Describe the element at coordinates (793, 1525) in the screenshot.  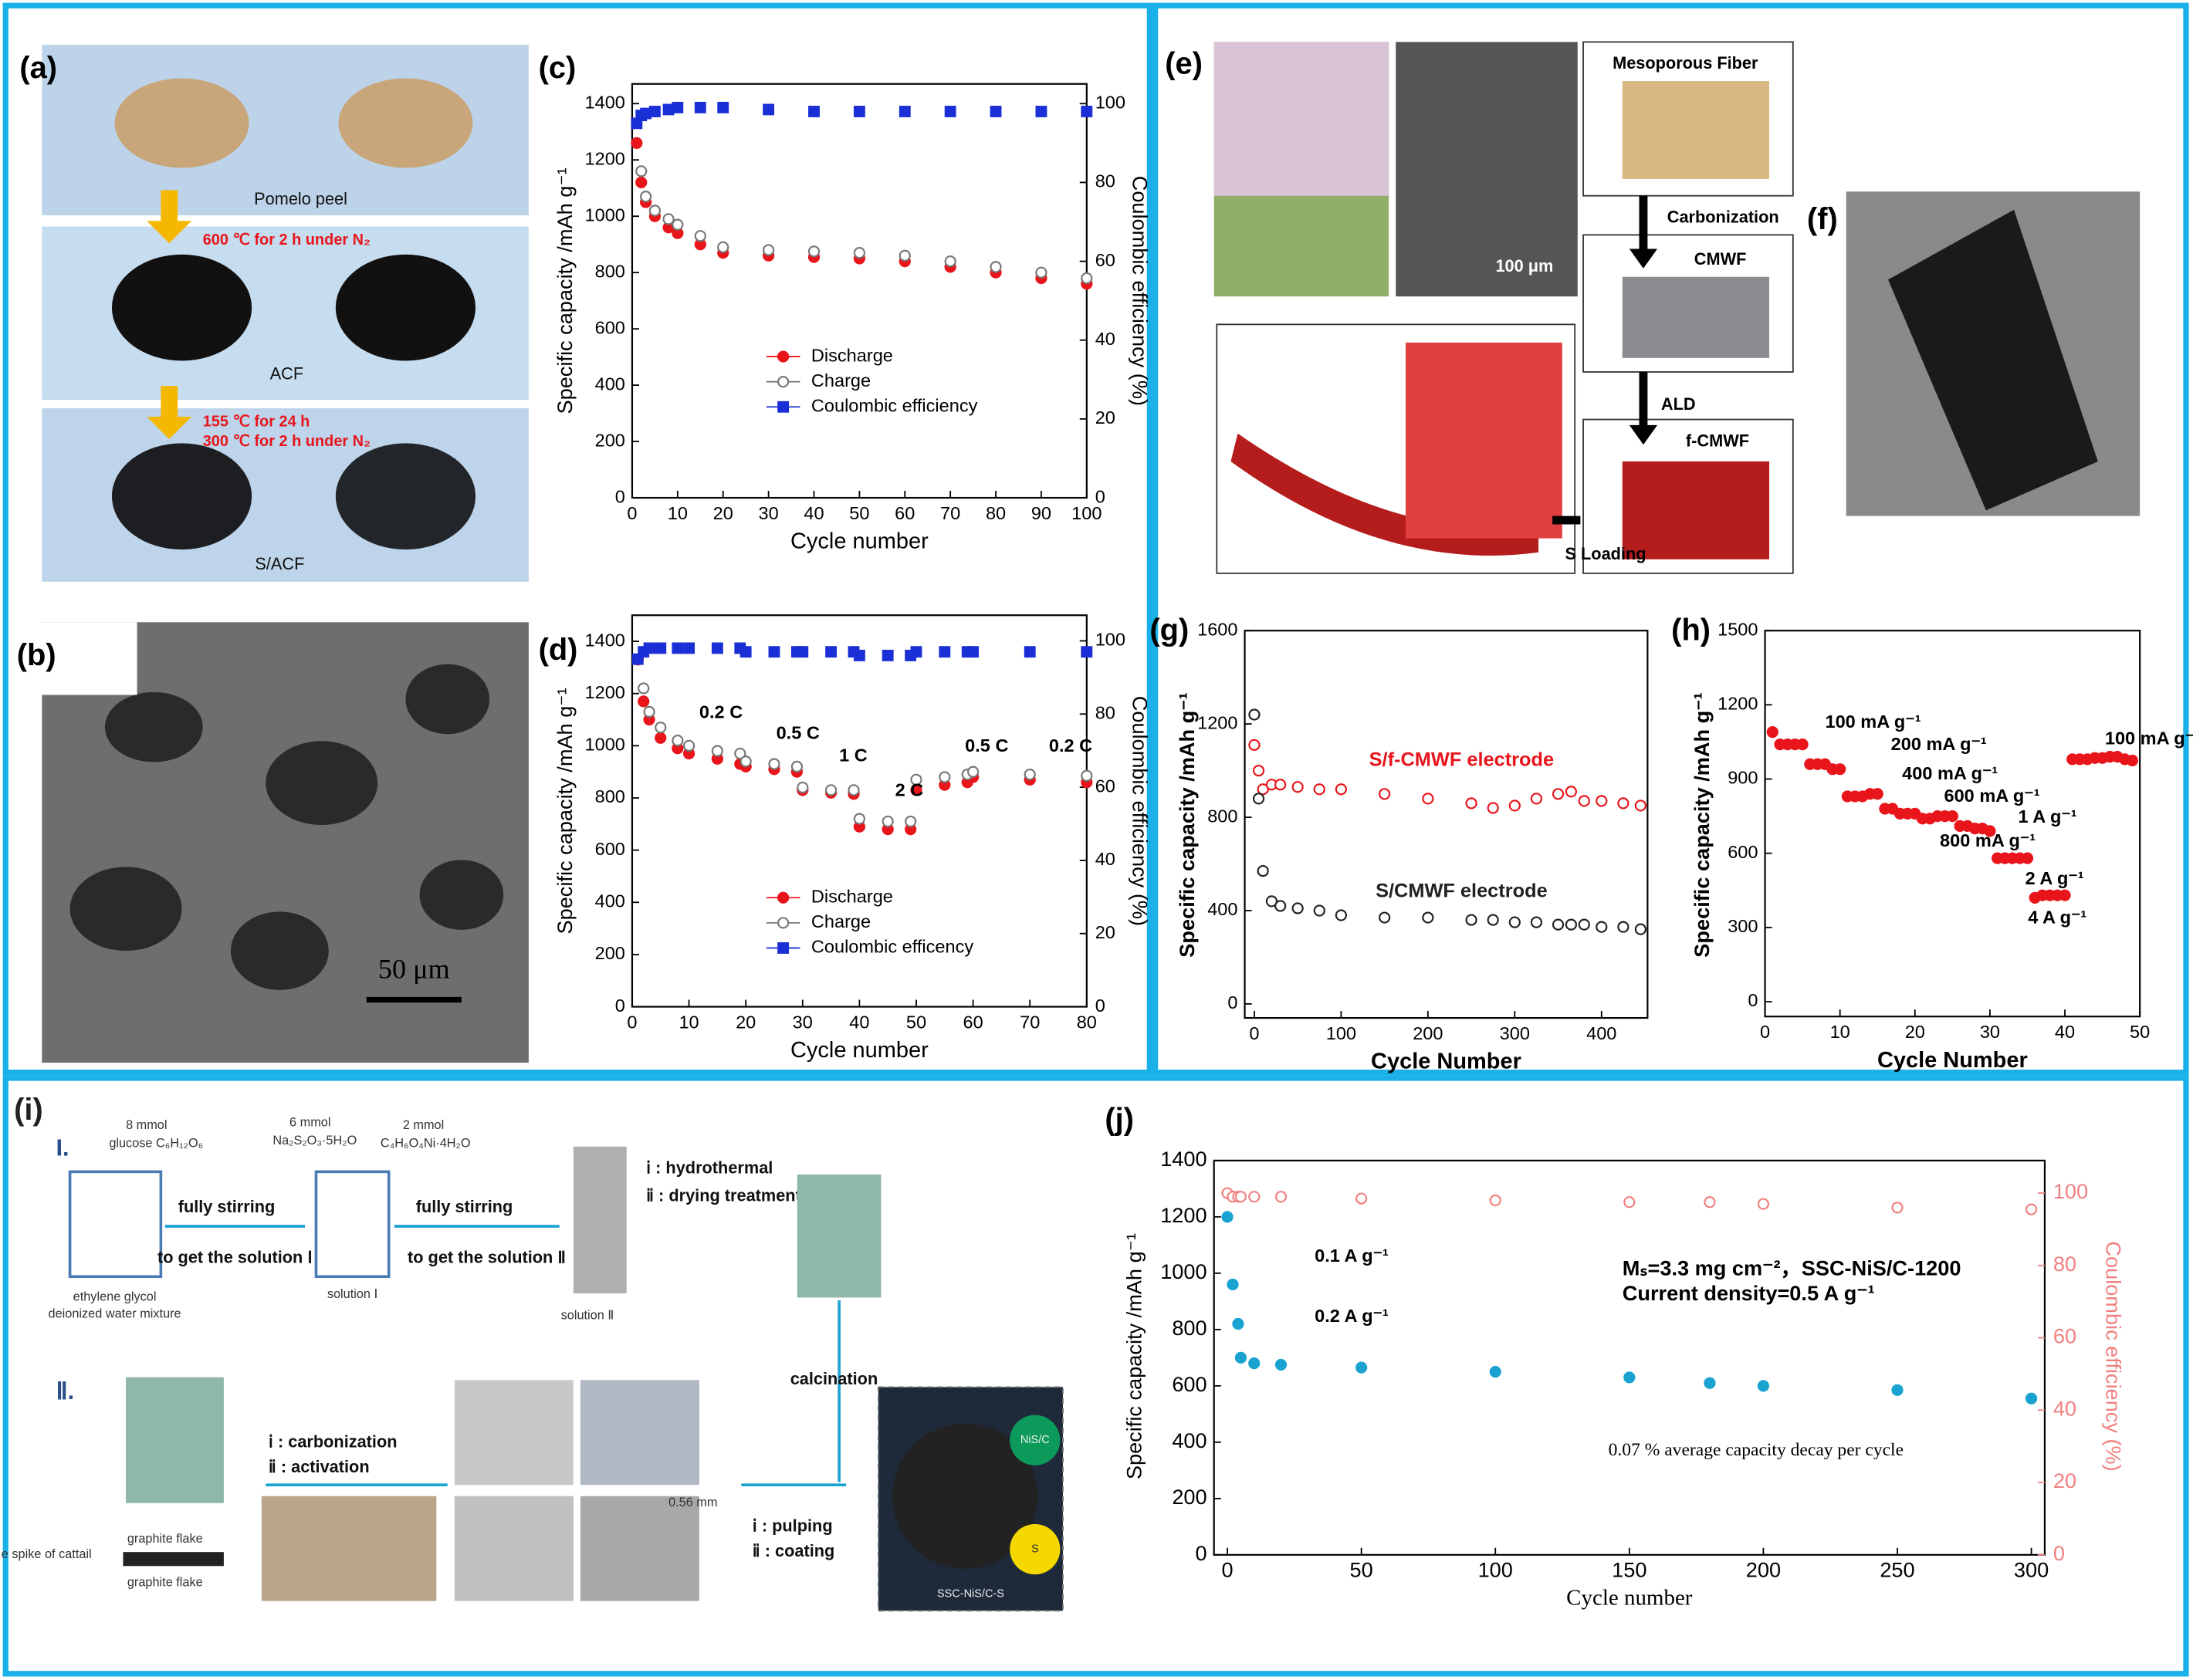
I see `step-text: ⅰ : pulping` at that location.